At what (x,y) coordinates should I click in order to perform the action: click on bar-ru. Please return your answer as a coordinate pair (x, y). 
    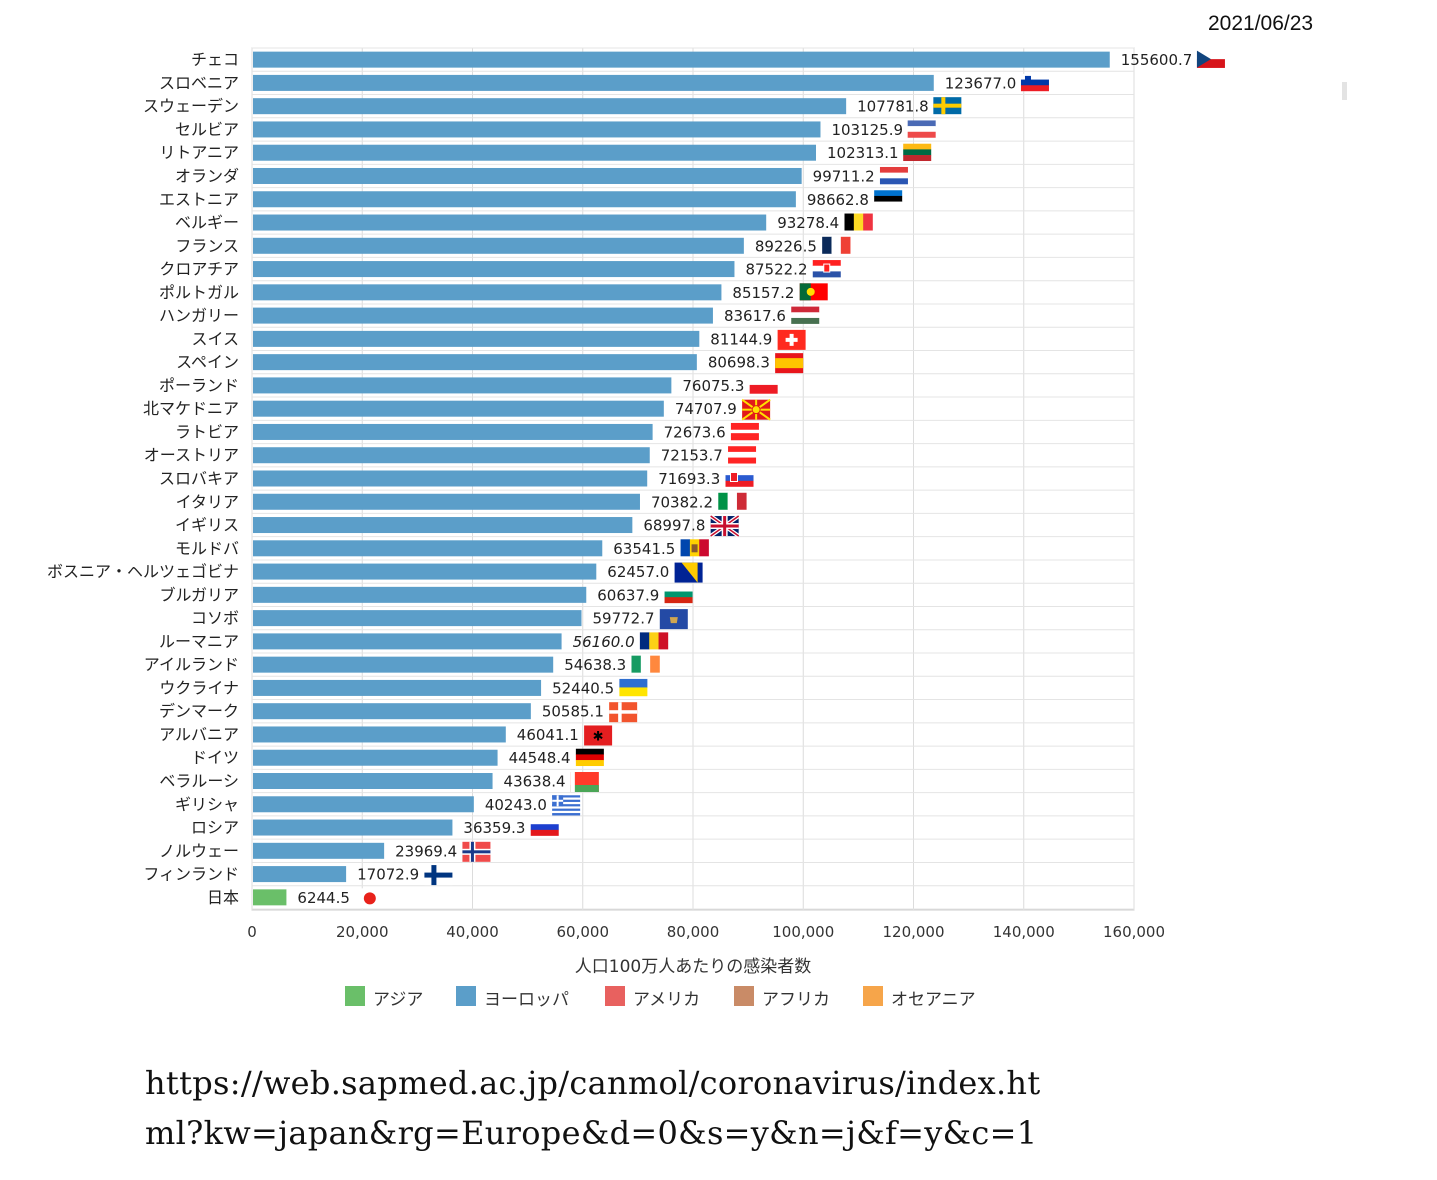
    Looking at the image, I should click on (353, 827).